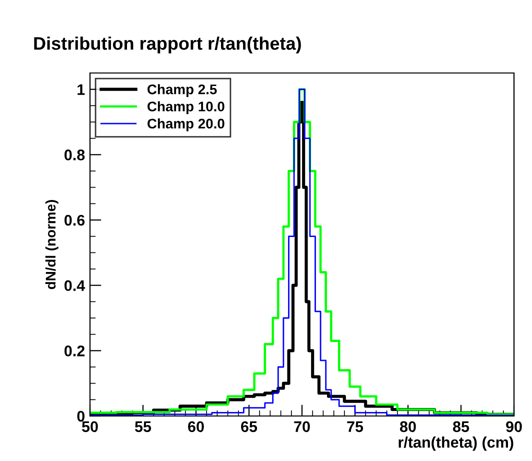 This screenshot has width=532, height=461. I want to click on x-tick-label: 80, so click(408, 426).